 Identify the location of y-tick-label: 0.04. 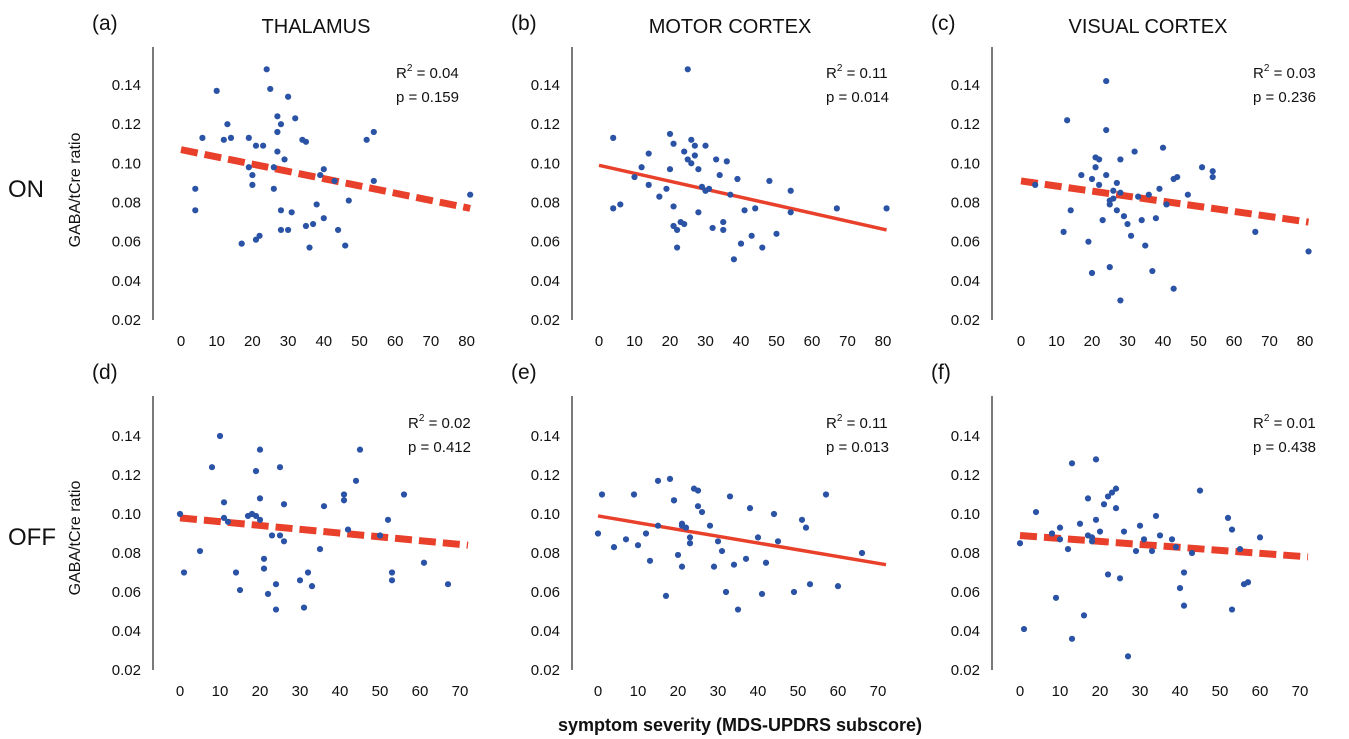
(545, 281).